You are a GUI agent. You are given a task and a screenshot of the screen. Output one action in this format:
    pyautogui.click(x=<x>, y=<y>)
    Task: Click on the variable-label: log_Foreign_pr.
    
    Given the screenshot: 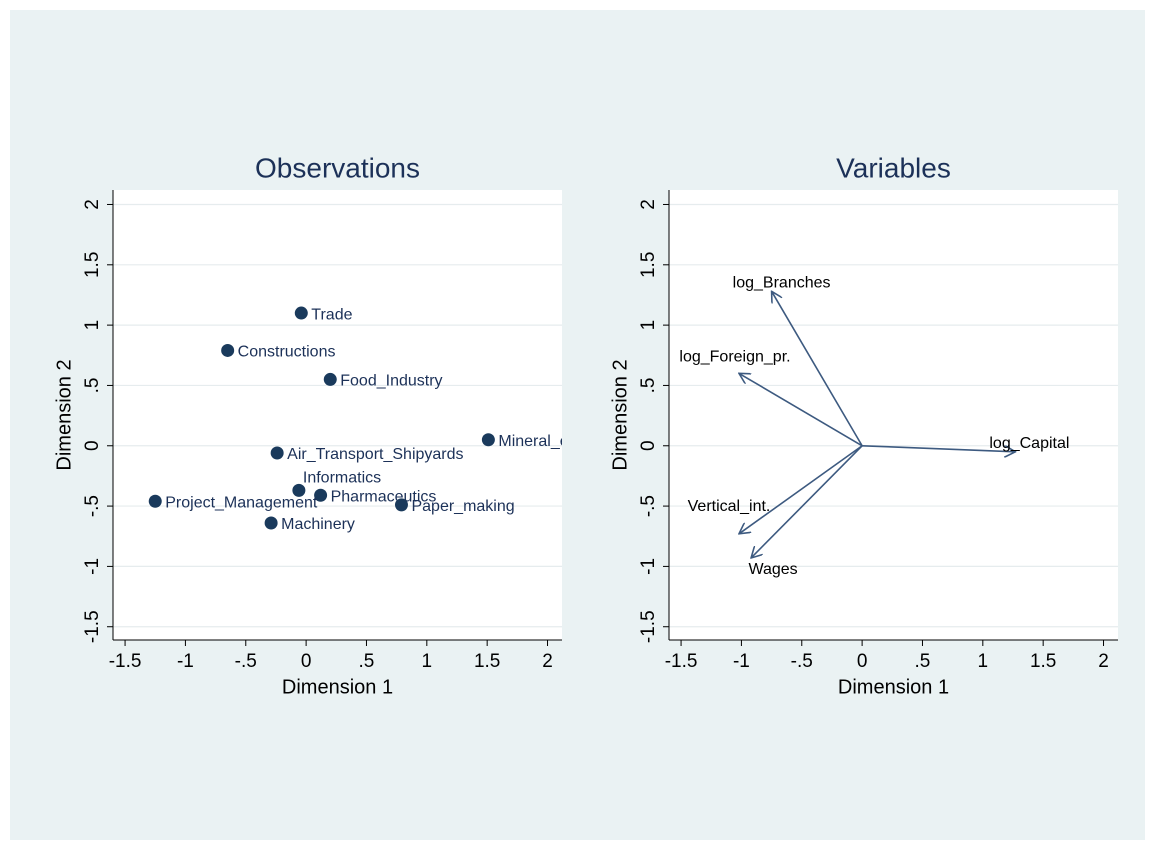 What is the action you would take?
    pyautogui.click(x=734, y=357)
    